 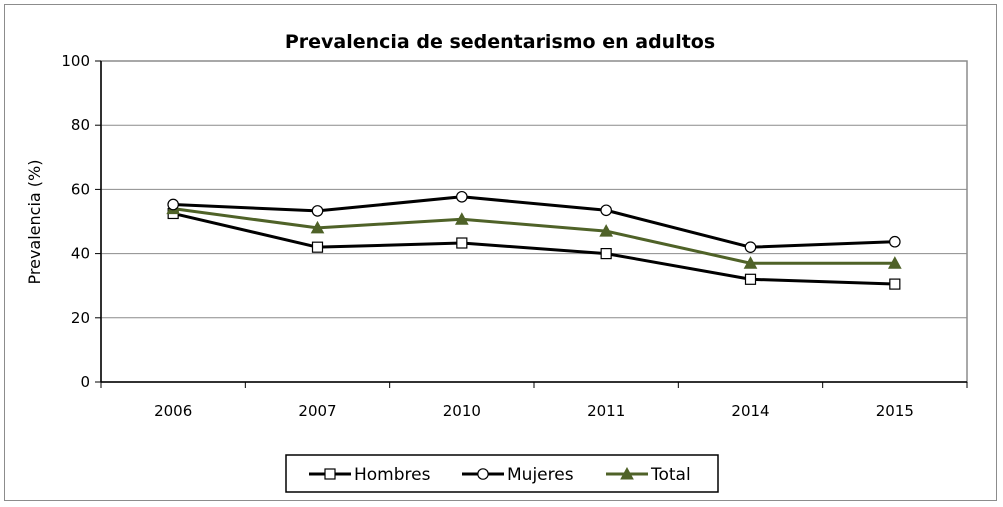 I want to click on x-tick-label: 2010, so click(x=462, y=411).